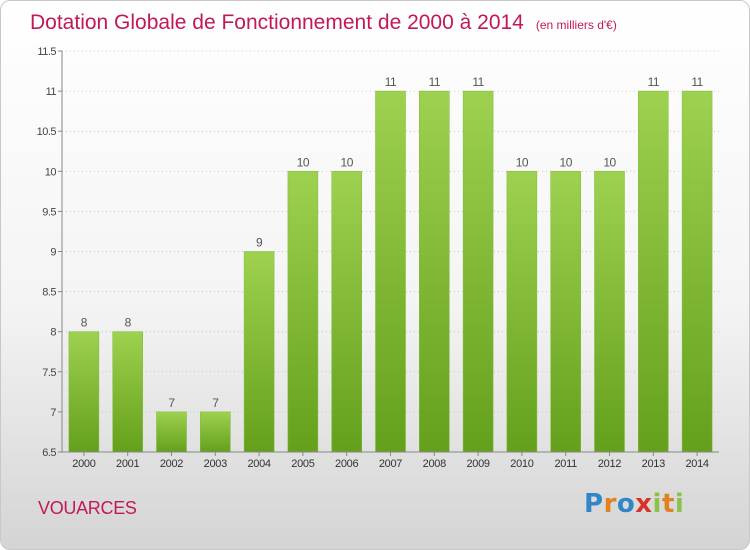 Image resolution: width=750 pixels, height=550 pixels. What do you see at coordinates (47, 132) in the screenshot?
I see `y-tick-label: 10.5` at bounding box center [47, 132].